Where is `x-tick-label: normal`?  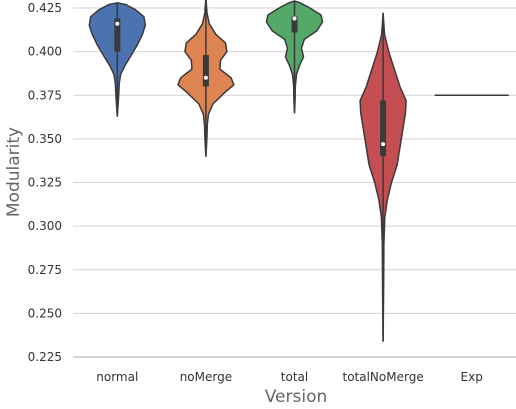 x-tick-label: normal is located at coordinates (117, 377).